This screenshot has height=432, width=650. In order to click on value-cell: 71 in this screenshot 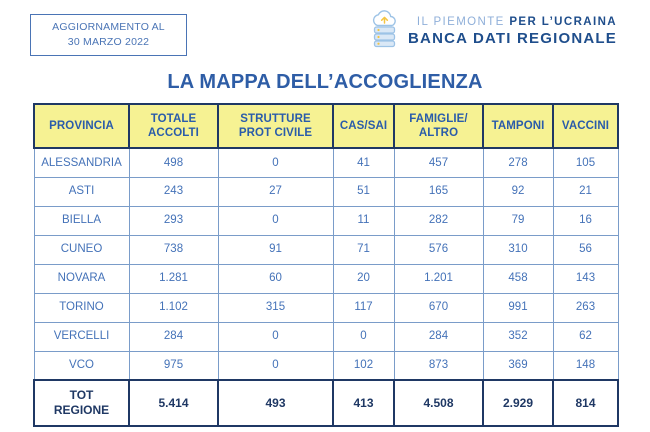, I will do `click(363, 249)`.